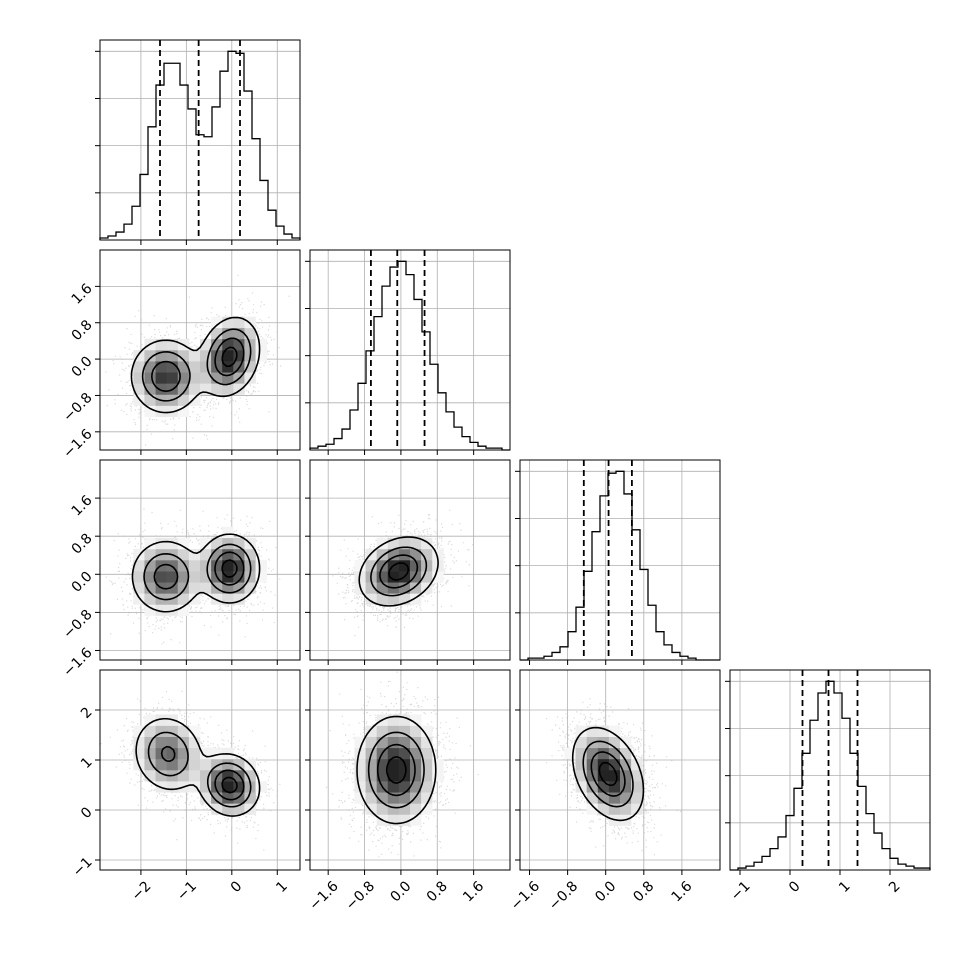  What do you see at coordinates (400, 891) in the screenshot?
I see `x-tick-label-col2-2: 0.0` at bounding box center [400, 891].